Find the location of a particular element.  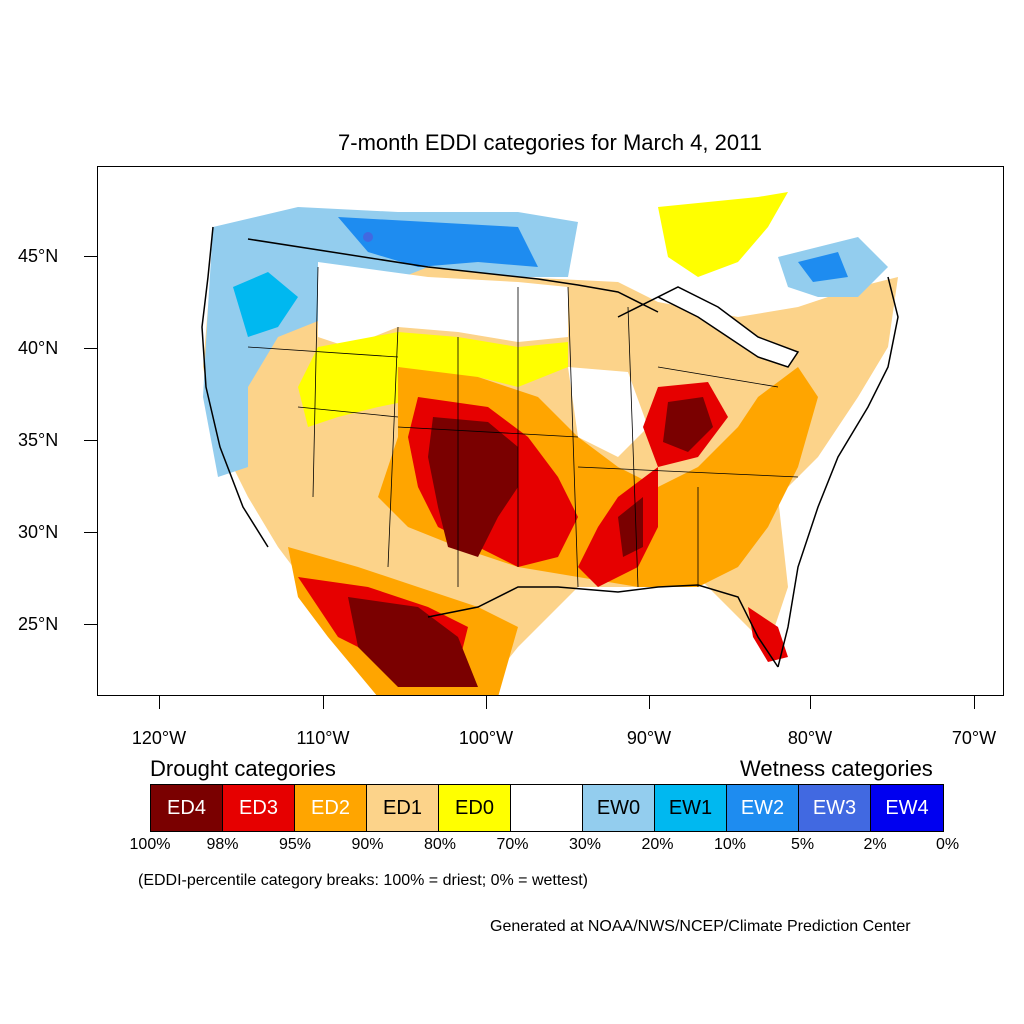

yellow-north is located at coordinates (723, 234).